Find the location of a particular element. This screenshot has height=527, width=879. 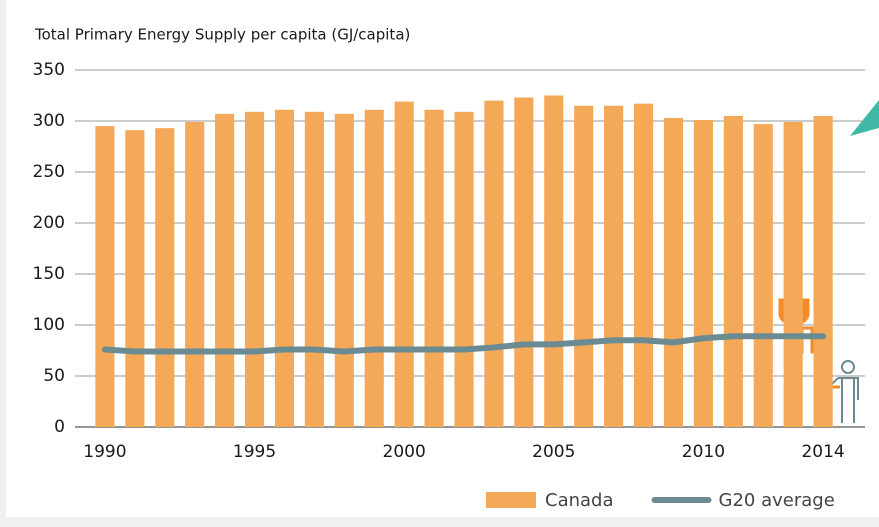

legend-swatch is located at coordinates (511, 500).